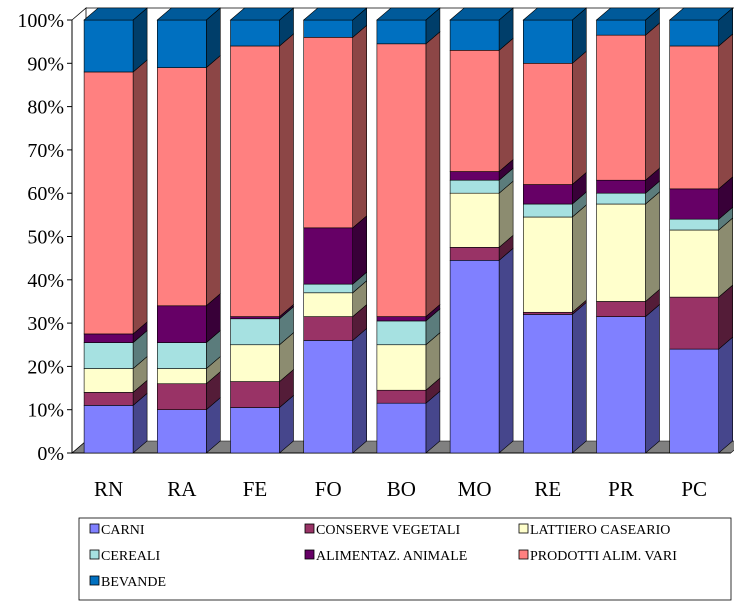 The height and width of the screenshot is (604, 734). What do you see at coordinates (328, 489) in the screenshot?
I see `x-category-label: FO` at bounding box center [328, 489].